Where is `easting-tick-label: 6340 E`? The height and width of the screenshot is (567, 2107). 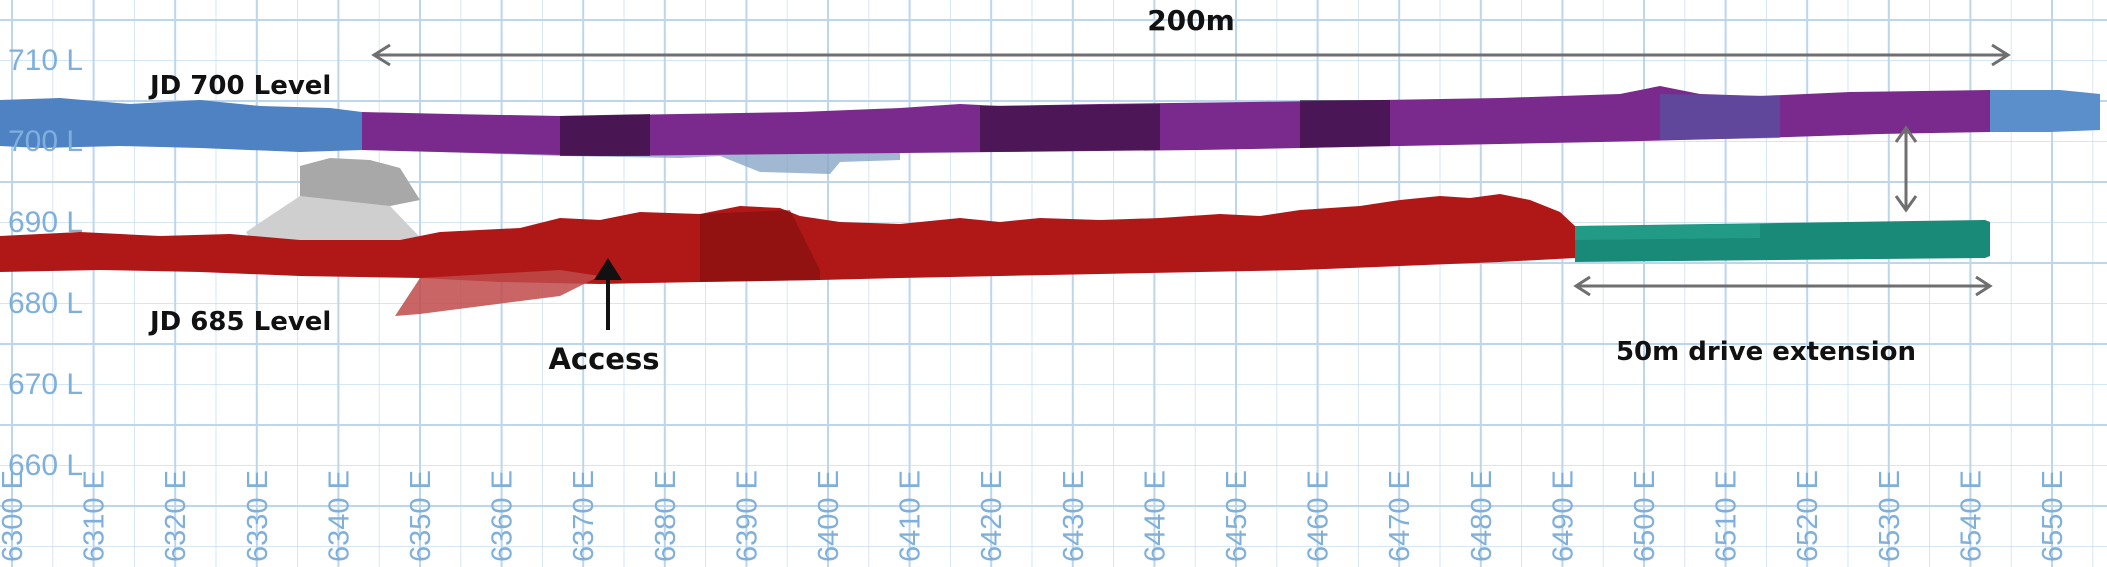
easting-tick-label: 6340 E is located at coordinates (339, 516).